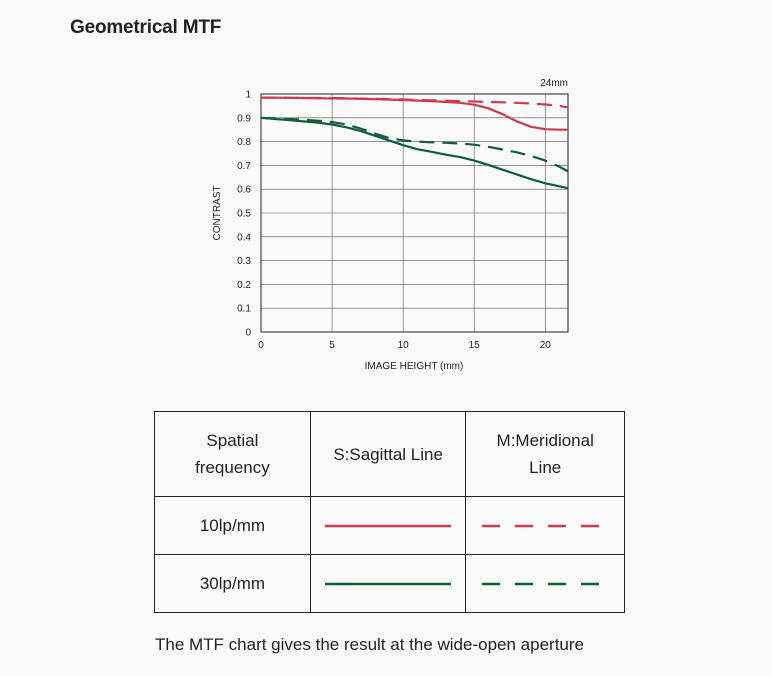  Describe the element at coordinates (248, 95) in the screenshot. I see `y-tick-label: 1` at that location.